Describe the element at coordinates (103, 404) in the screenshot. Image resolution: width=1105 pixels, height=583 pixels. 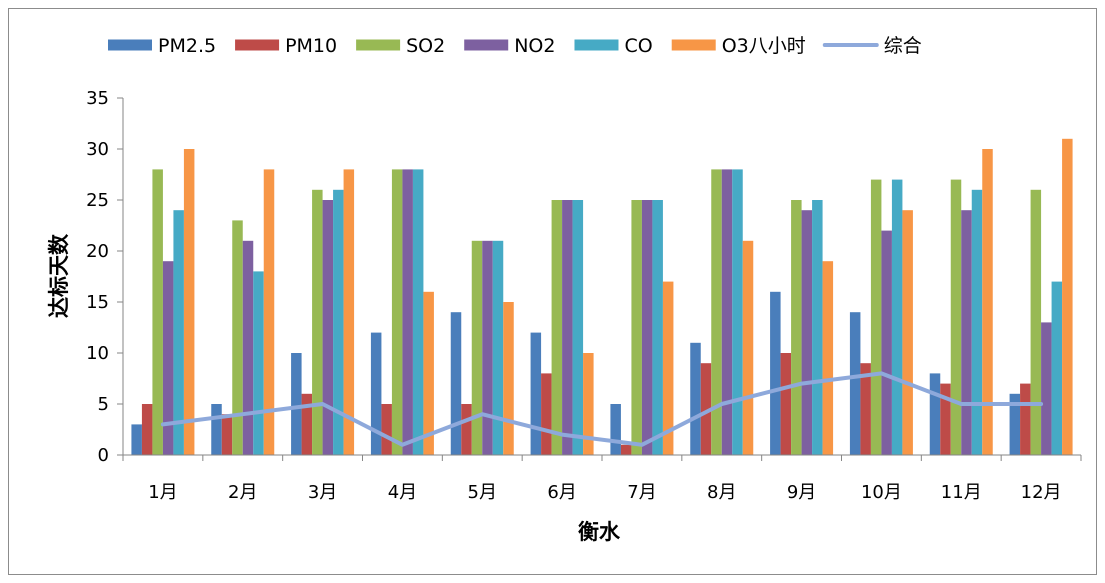
I see `y-tick-label: 5` at that location.